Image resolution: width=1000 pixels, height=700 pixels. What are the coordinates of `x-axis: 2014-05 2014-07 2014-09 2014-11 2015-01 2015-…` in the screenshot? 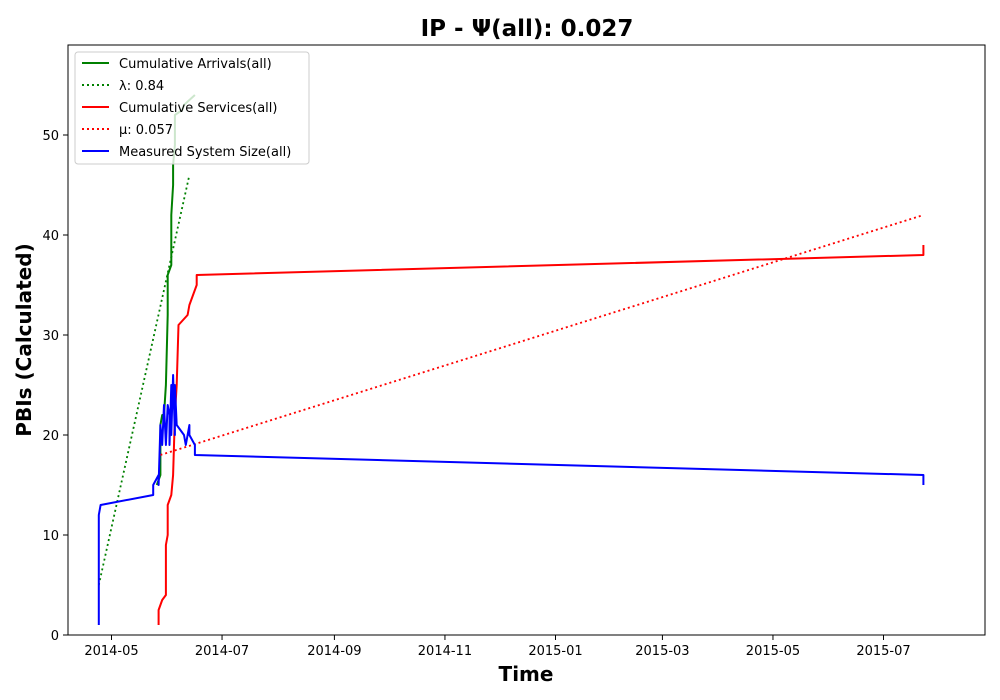 It's located at (497, 647).